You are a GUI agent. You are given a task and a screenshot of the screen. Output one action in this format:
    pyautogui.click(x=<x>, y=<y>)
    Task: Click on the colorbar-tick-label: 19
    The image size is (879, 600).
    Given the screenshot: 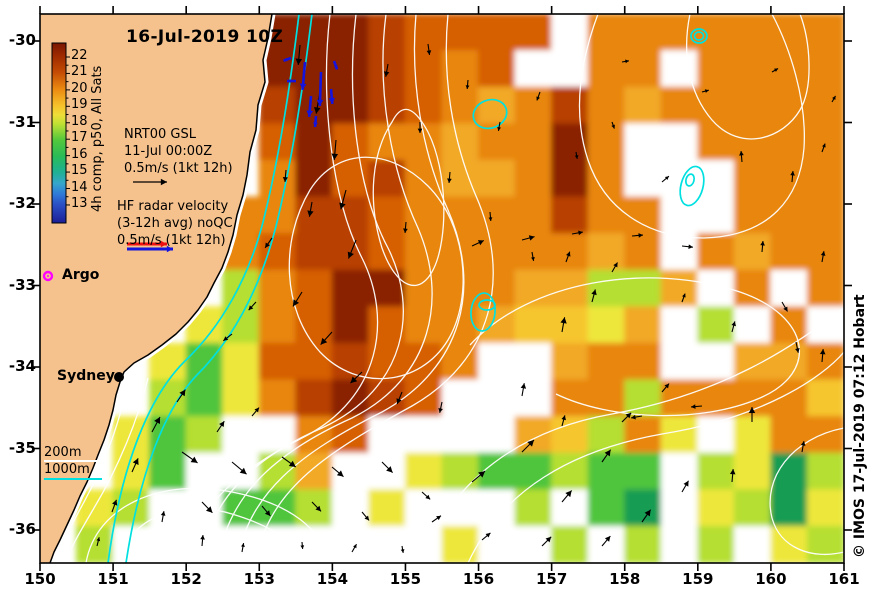 What is the action you would take?
    pyautogui.click(x=79, y=105)
    